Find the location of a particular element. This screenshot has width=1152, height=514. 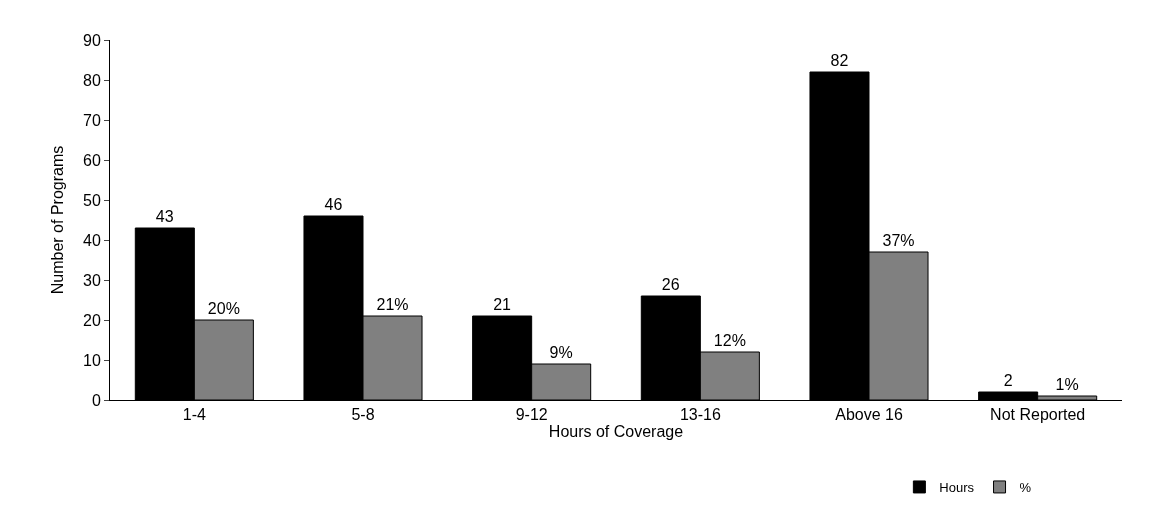

y-tick-label: 70 is located at coordinates (92, 120).